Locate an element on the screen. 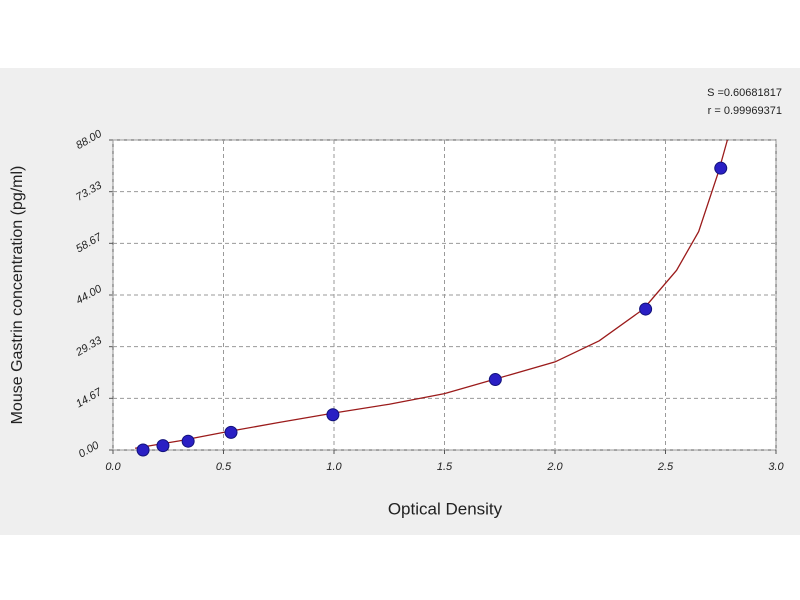 Image resolution: width=800 pixels, height=600 pixels. x-tick-label: 0.0 is located at coordinates (113, 467).